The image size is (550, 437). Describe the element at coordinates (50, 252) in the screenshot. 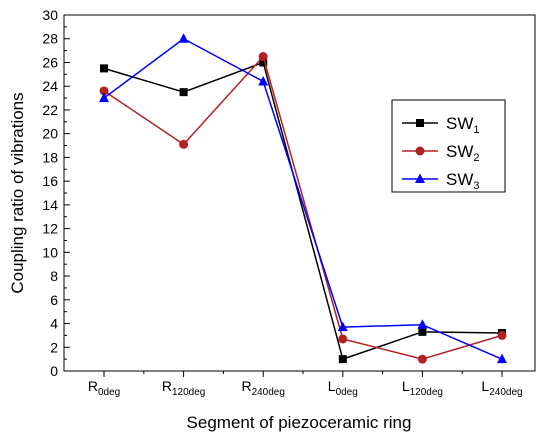

I see `y-tick-label: 10` at that location.